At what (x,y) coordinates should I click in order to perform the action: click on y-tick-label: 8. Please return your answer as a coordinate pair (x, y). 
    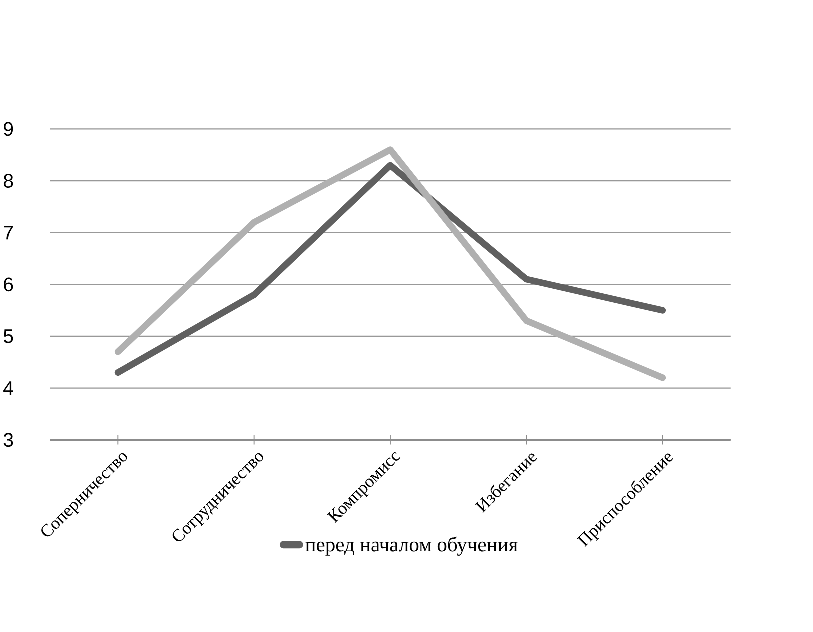
    Looking at the image, I should click on (9, 181).